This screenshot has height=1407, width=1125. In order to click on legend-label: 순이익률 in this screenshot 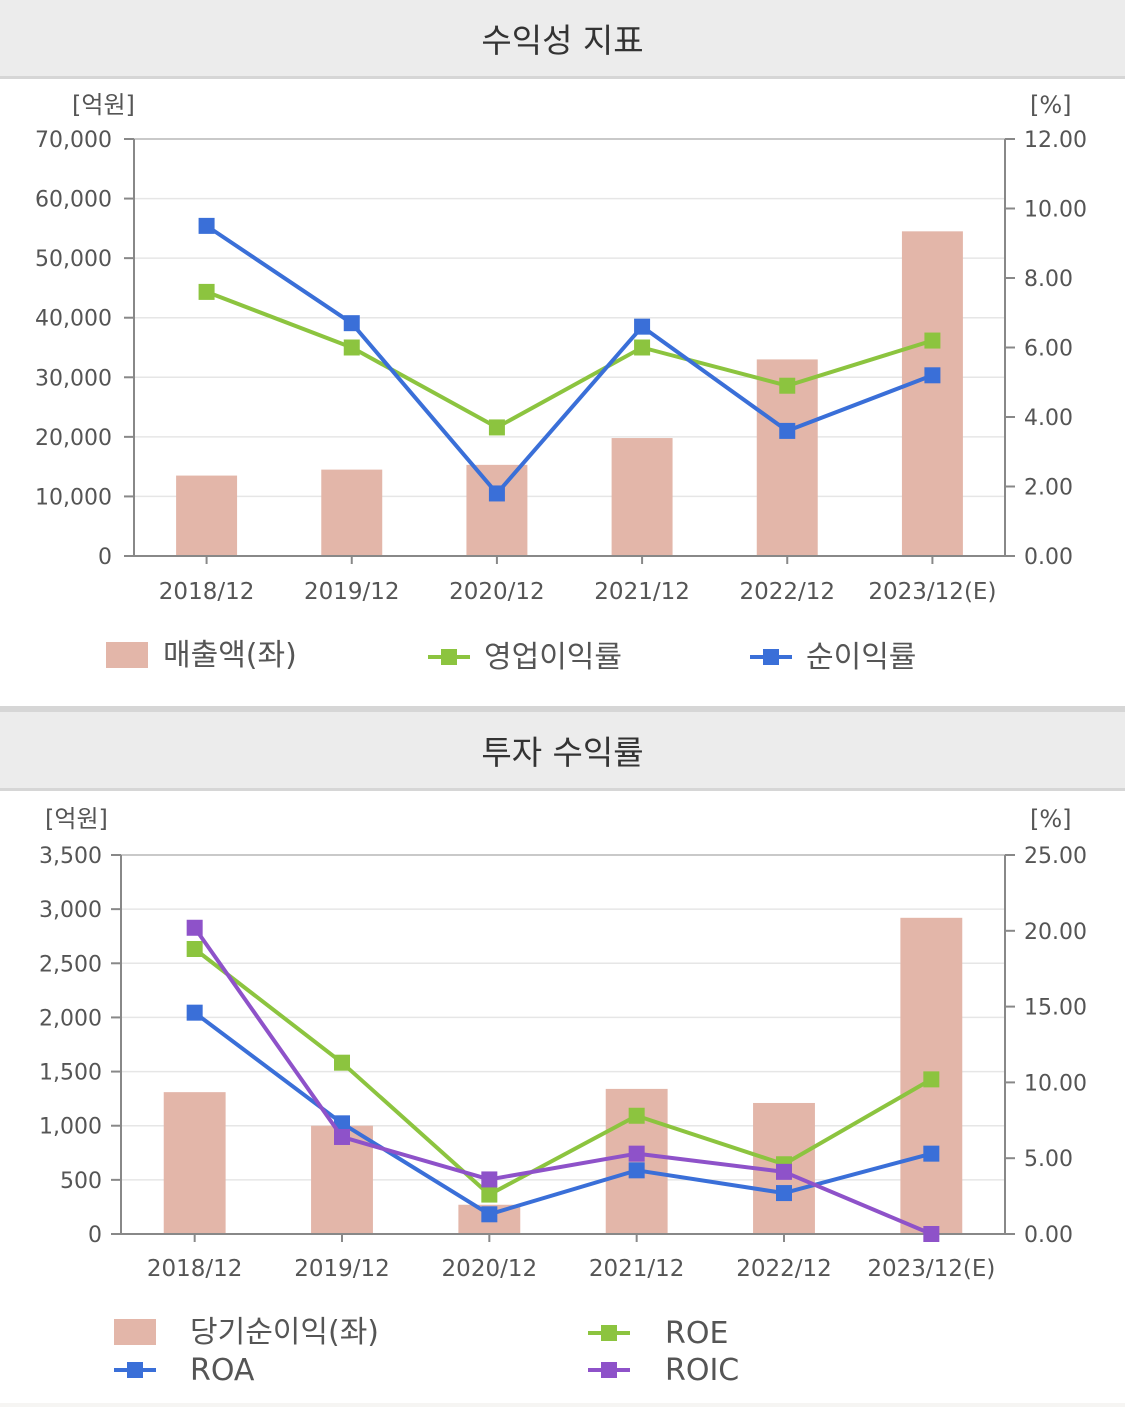, I will do `click(861, 657)`.